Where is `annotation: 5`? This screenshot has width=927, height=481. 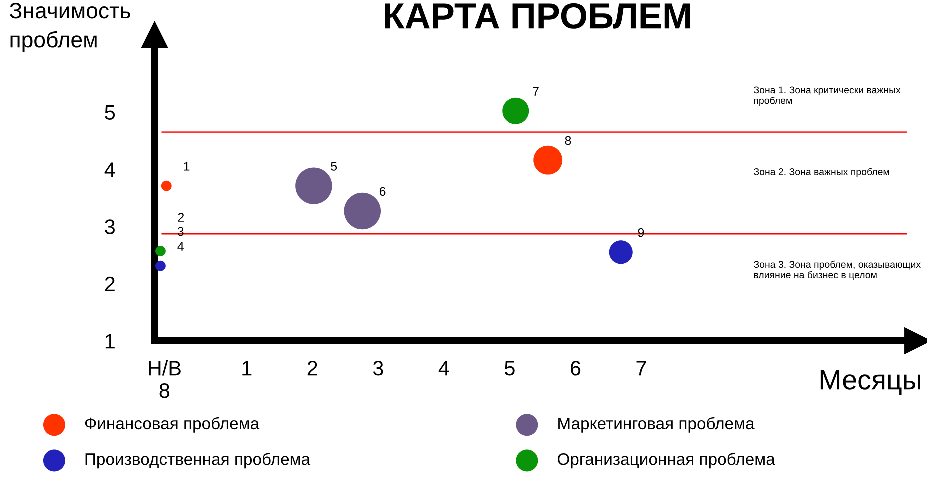
annotation: 5 is located at coordinates (334, 166).